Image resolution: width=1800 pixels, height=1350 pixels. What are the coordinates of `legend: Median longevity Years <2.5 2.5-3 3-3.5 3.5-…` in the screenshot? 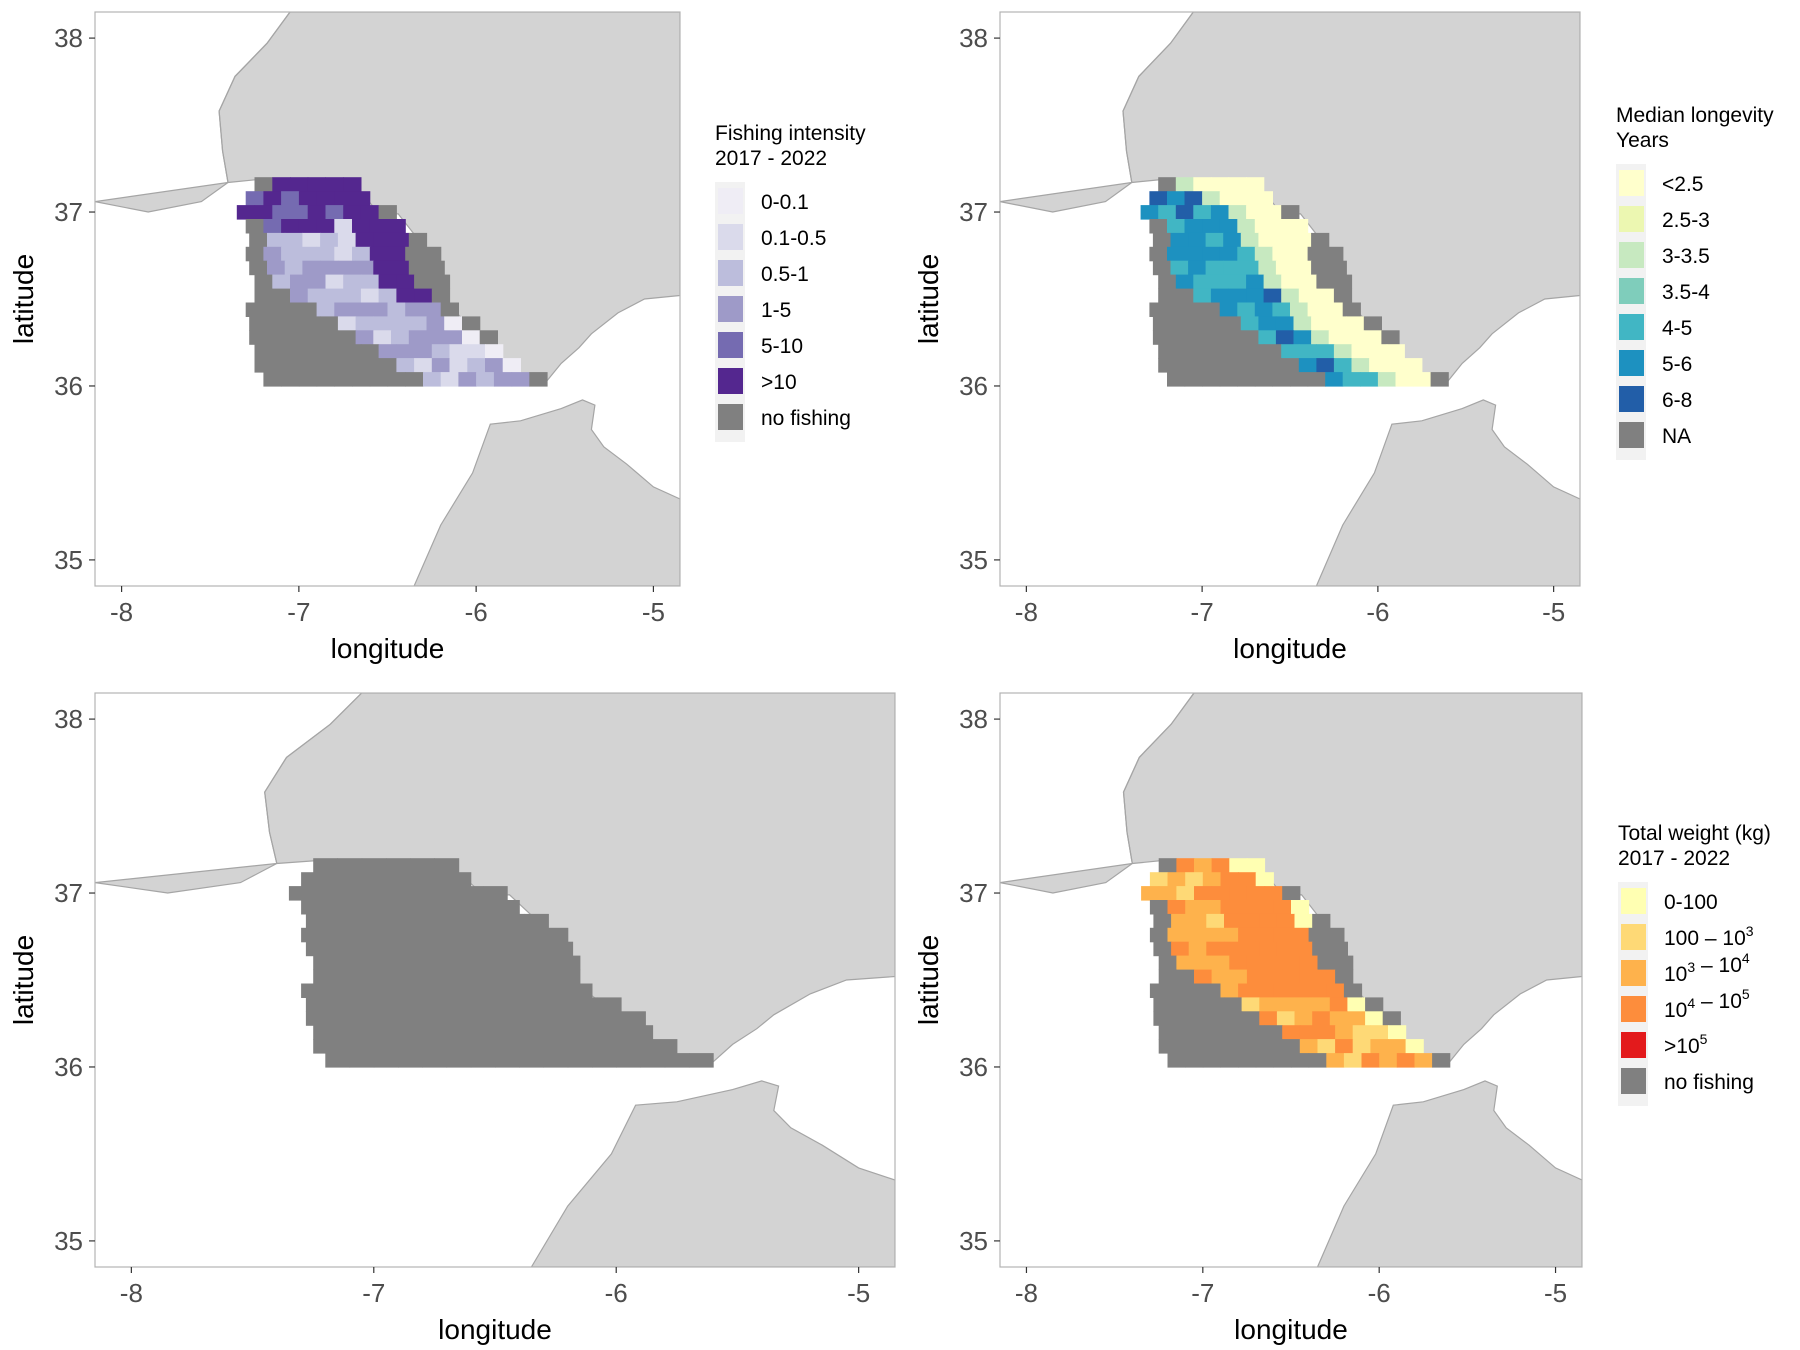 It's located at (1695, 282).